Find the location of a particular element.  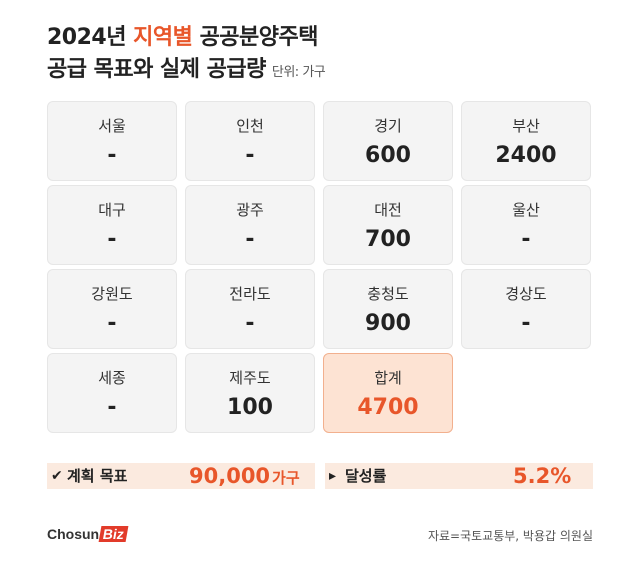

triangle-icon: ▸ is located at coordinates (333, 476).